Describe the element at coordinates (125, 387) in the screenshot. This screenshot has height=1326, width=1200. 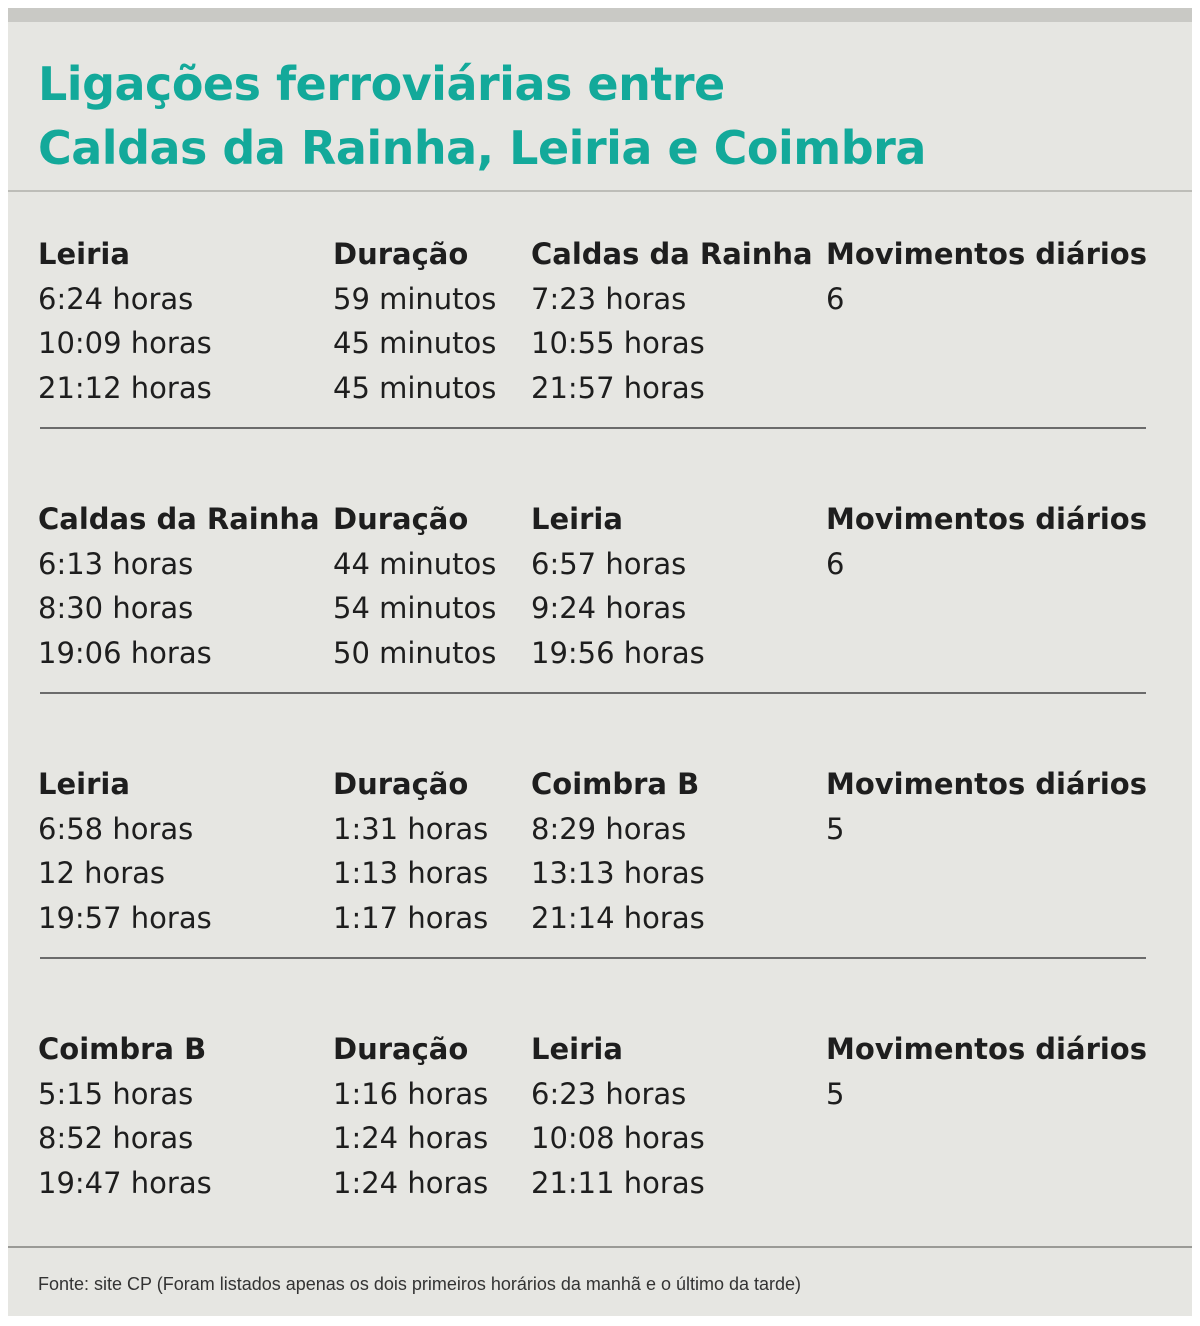
I see `departure-time: 21:12 horas` at that location.